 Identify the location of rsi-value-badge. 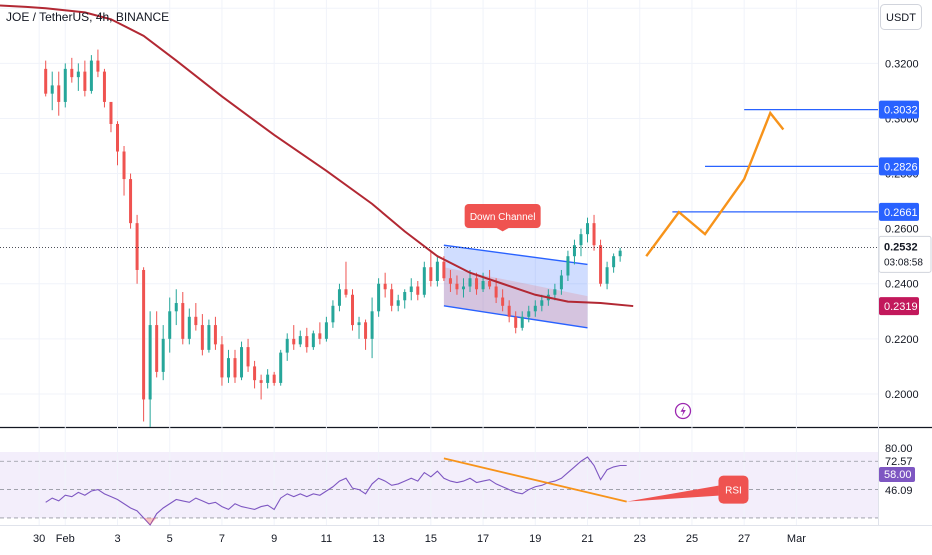
(897, 474).